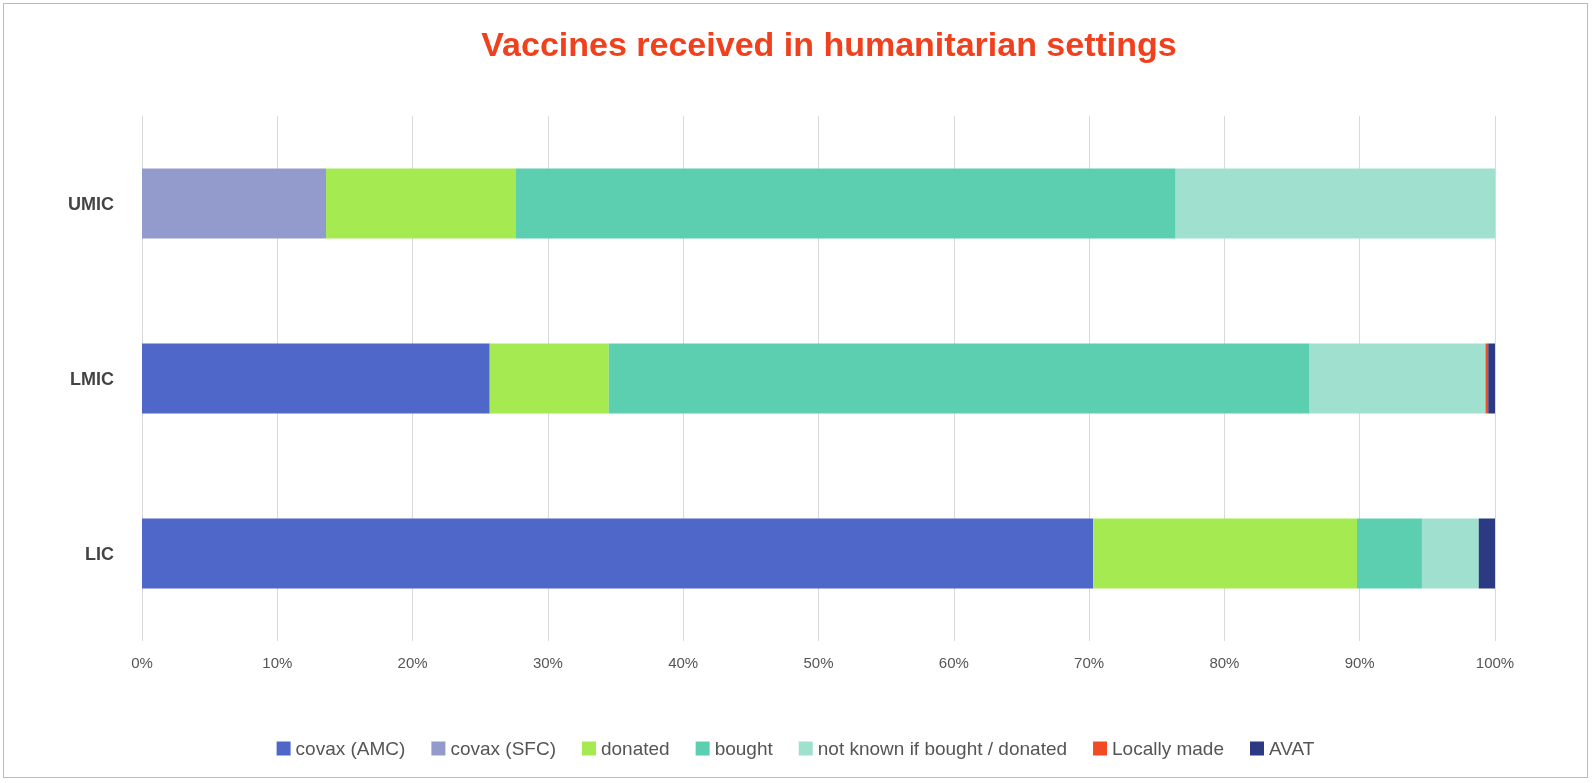  What do you see at coordinates (829, 44) in the screenshot?
I see `chart-title: Vaccines received in humanitarian settings` at bounding box center [829, 44].